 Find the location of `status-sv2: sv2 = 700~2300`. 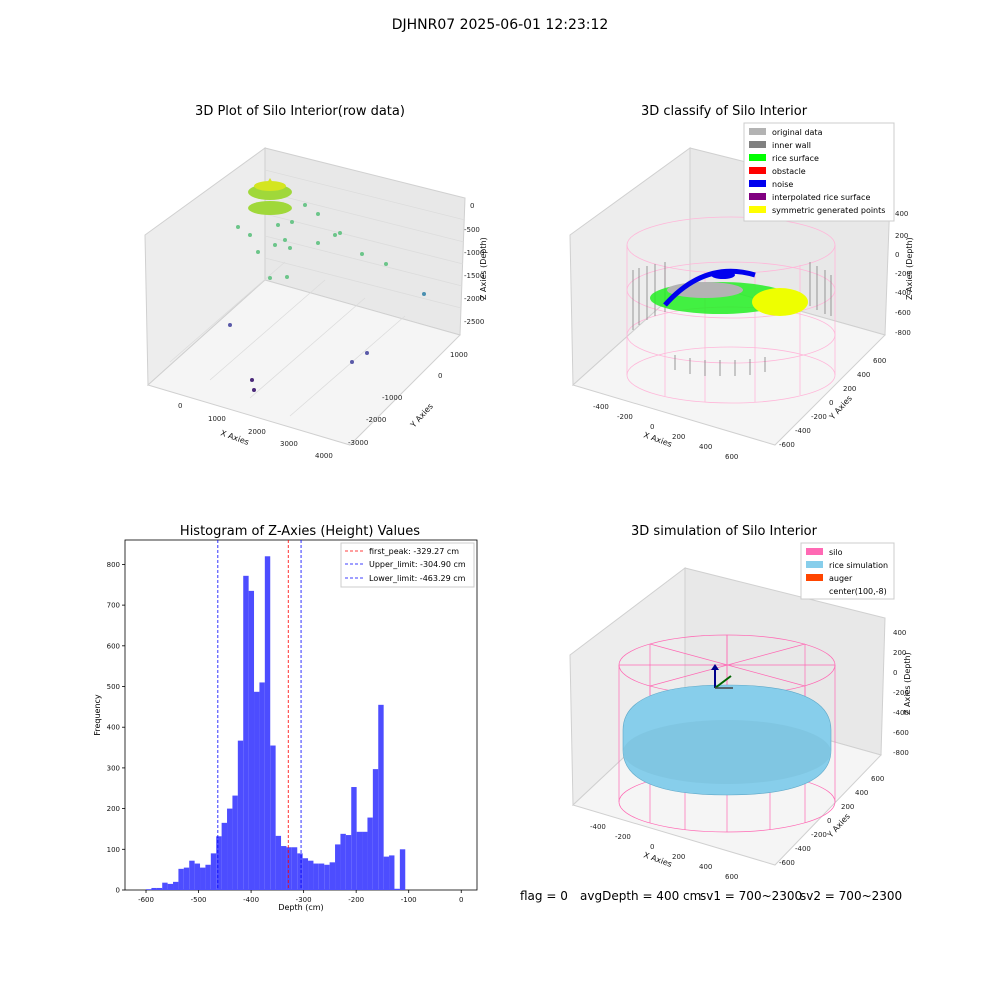

status-sv2: sv2 = 700~2300 is located at coordinates (851, 896).